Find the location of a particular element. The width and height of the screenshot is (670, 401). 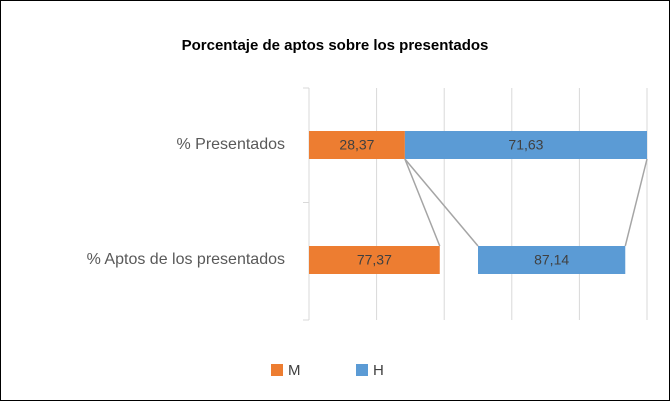

data-label: 71,63 is located at coordinates (525, 145).